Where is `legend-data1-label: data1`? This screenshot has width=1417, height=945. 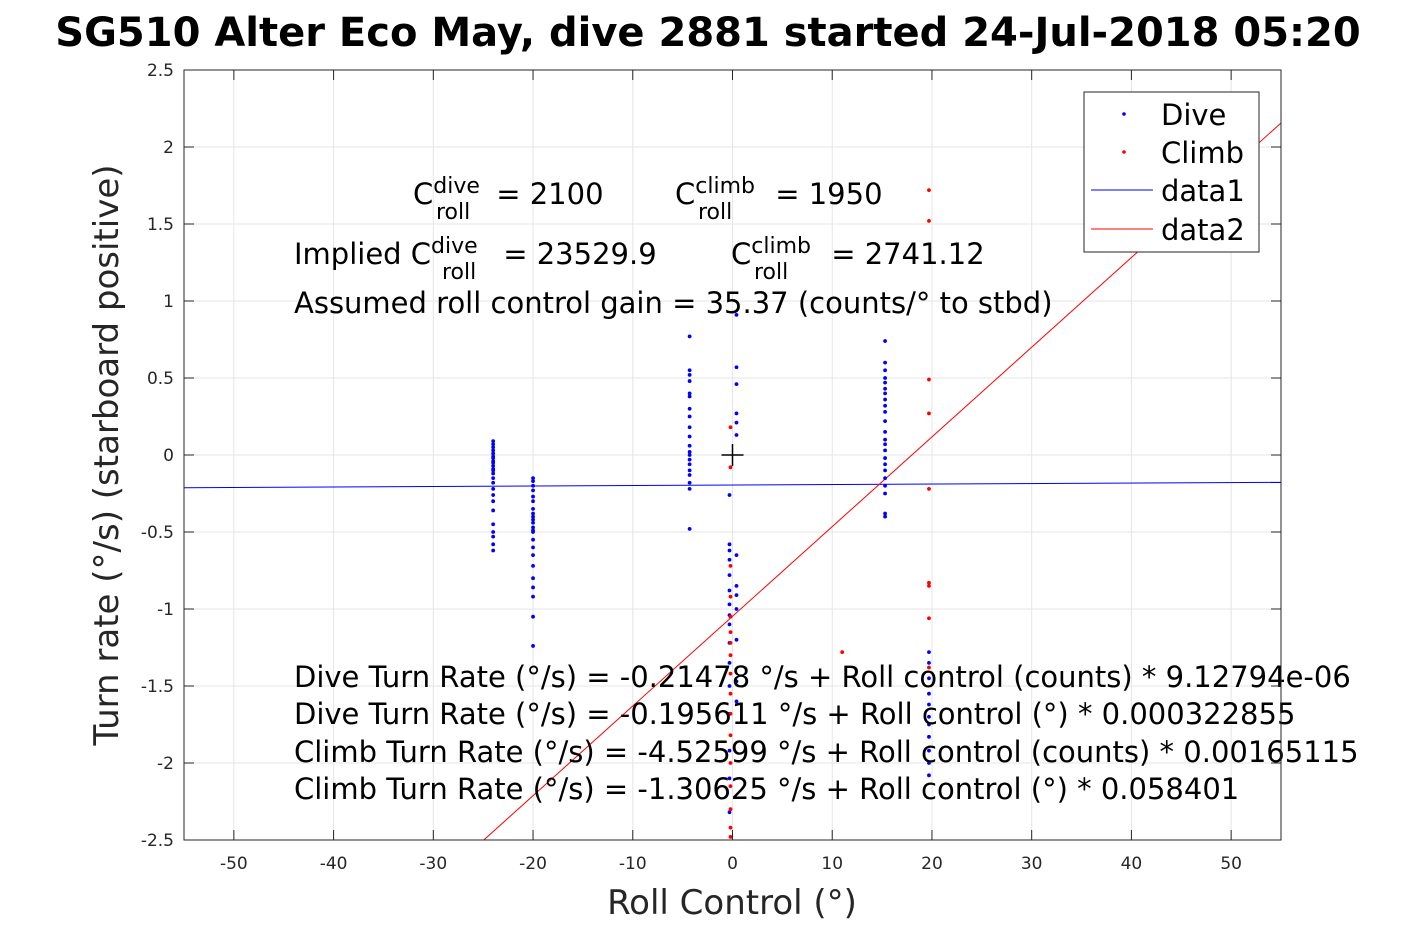
legend-data1-label: data1 is located at coordinates (1203, 191).